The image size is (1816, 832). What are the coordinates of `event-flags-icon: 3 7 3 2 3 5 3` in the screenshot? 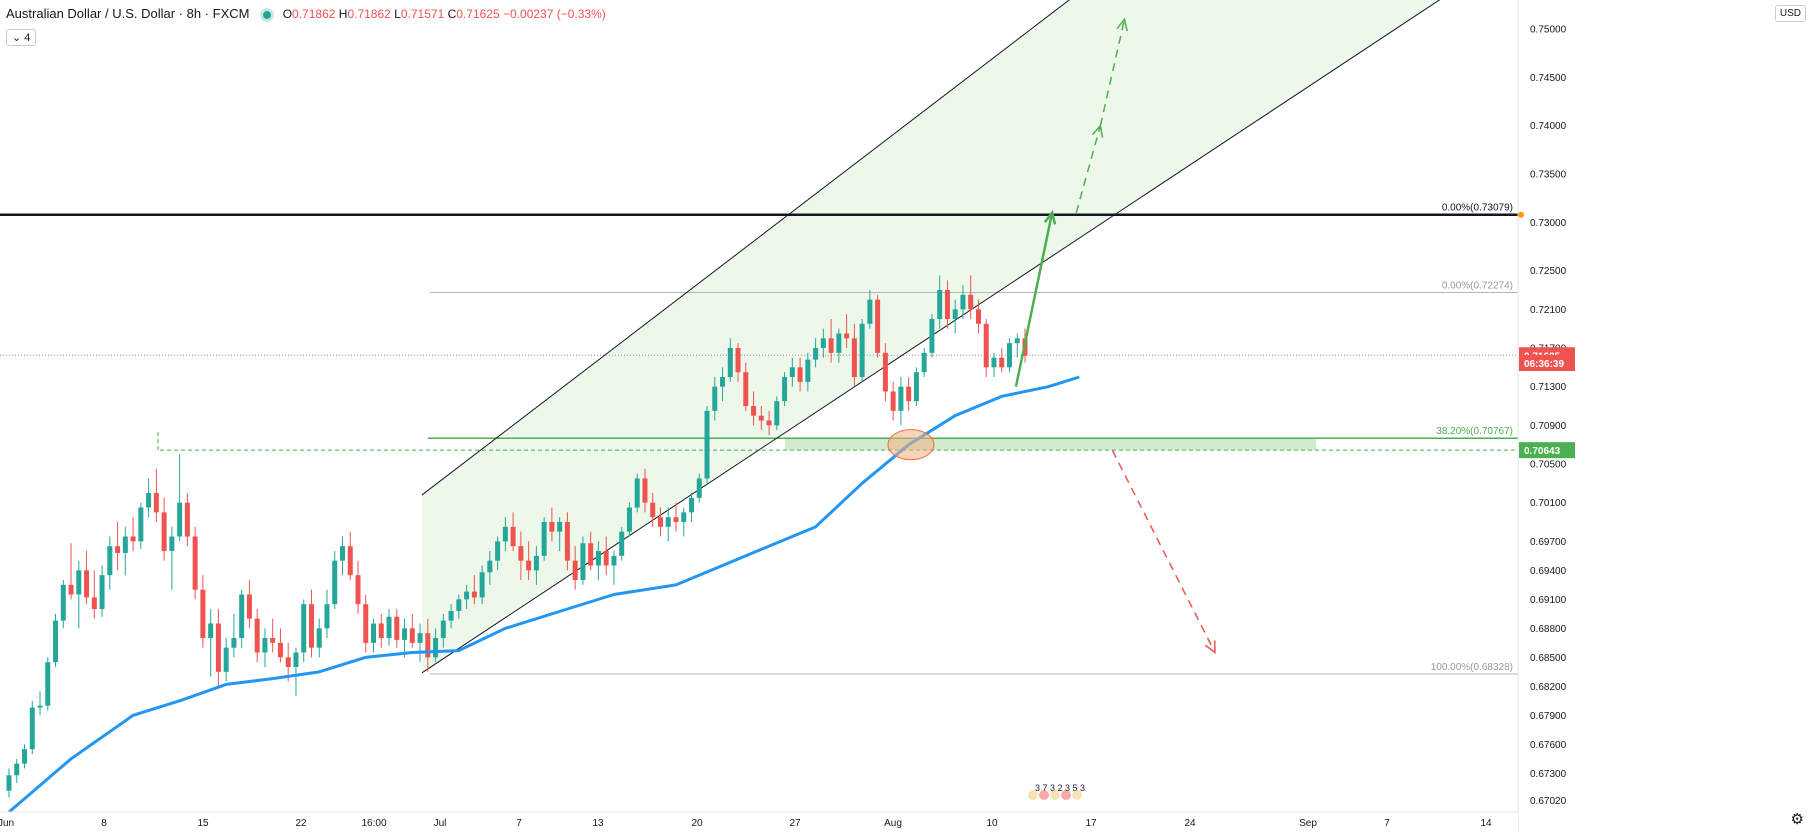 It's located at (1056, 791).